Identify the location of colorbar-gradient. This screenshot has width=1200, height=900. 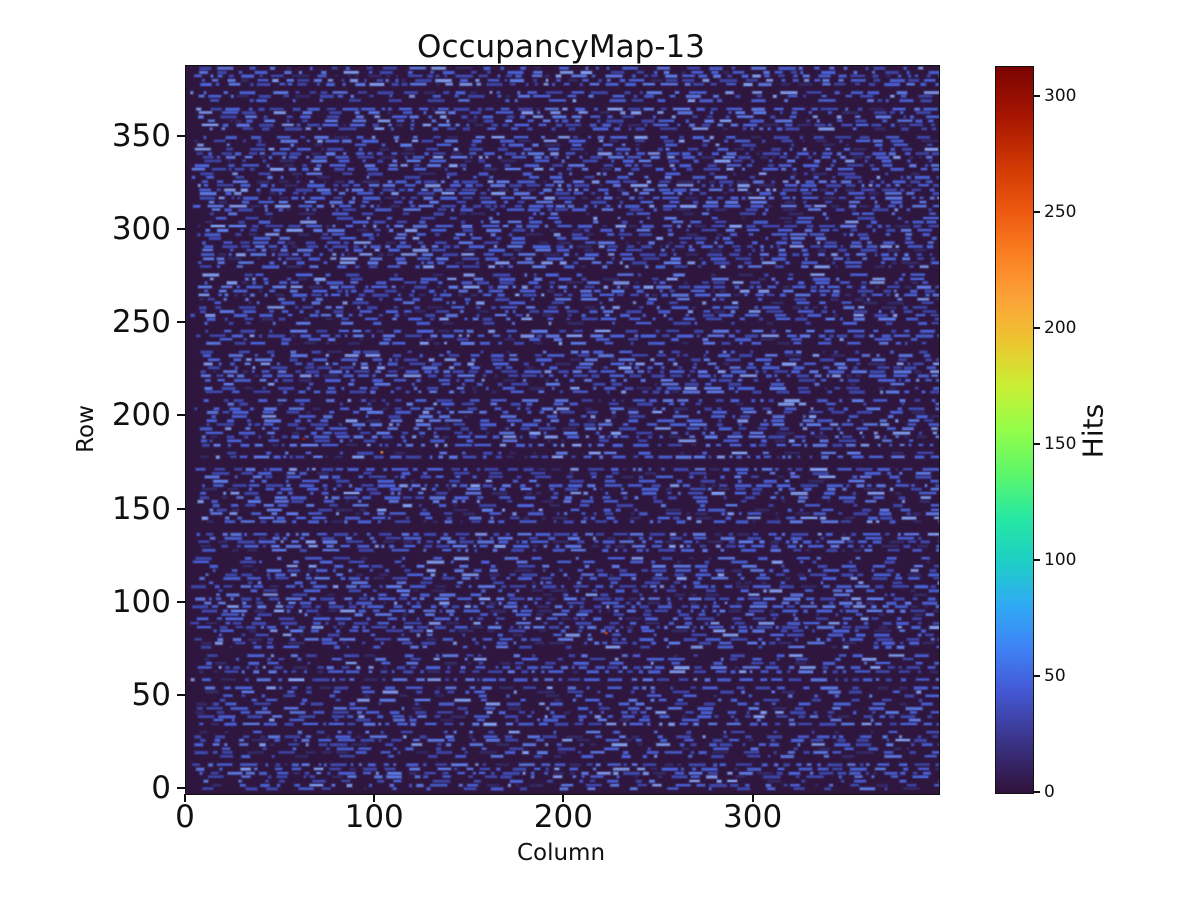
(1014, 430).